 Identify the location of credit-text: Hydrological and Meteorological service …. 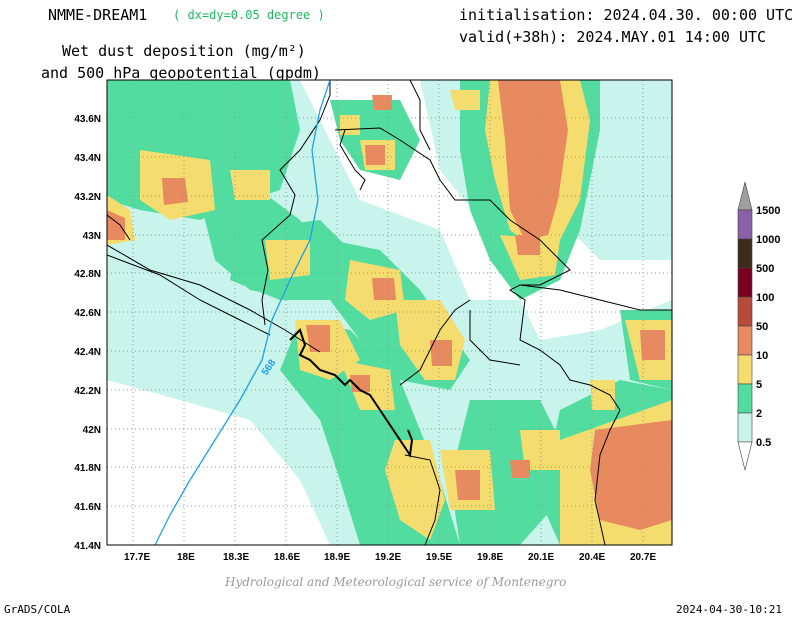
(396, 582).